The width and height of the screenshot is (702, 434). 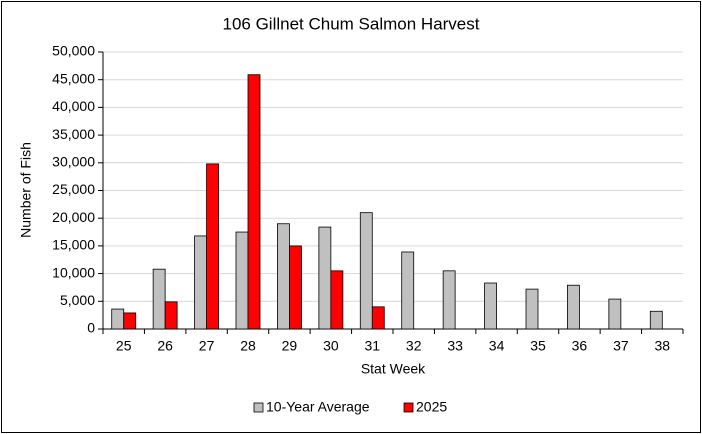 What do you see at coordinates (73, 162) in the screenshot?
I see `y-tick-label: 30,000` at bounding box center [73, 162].